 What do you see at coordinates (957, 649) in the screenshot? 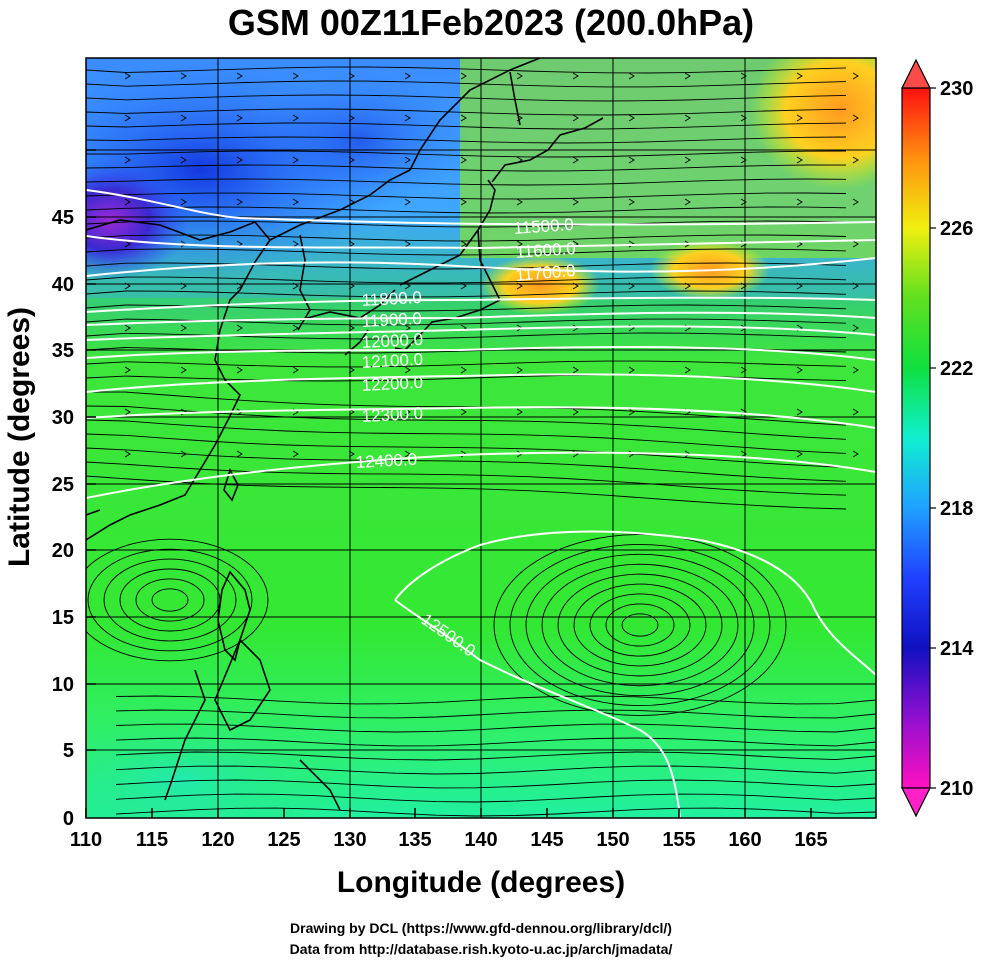
I see `colorbar-label-214: 214` at bounding box center [957, 649].